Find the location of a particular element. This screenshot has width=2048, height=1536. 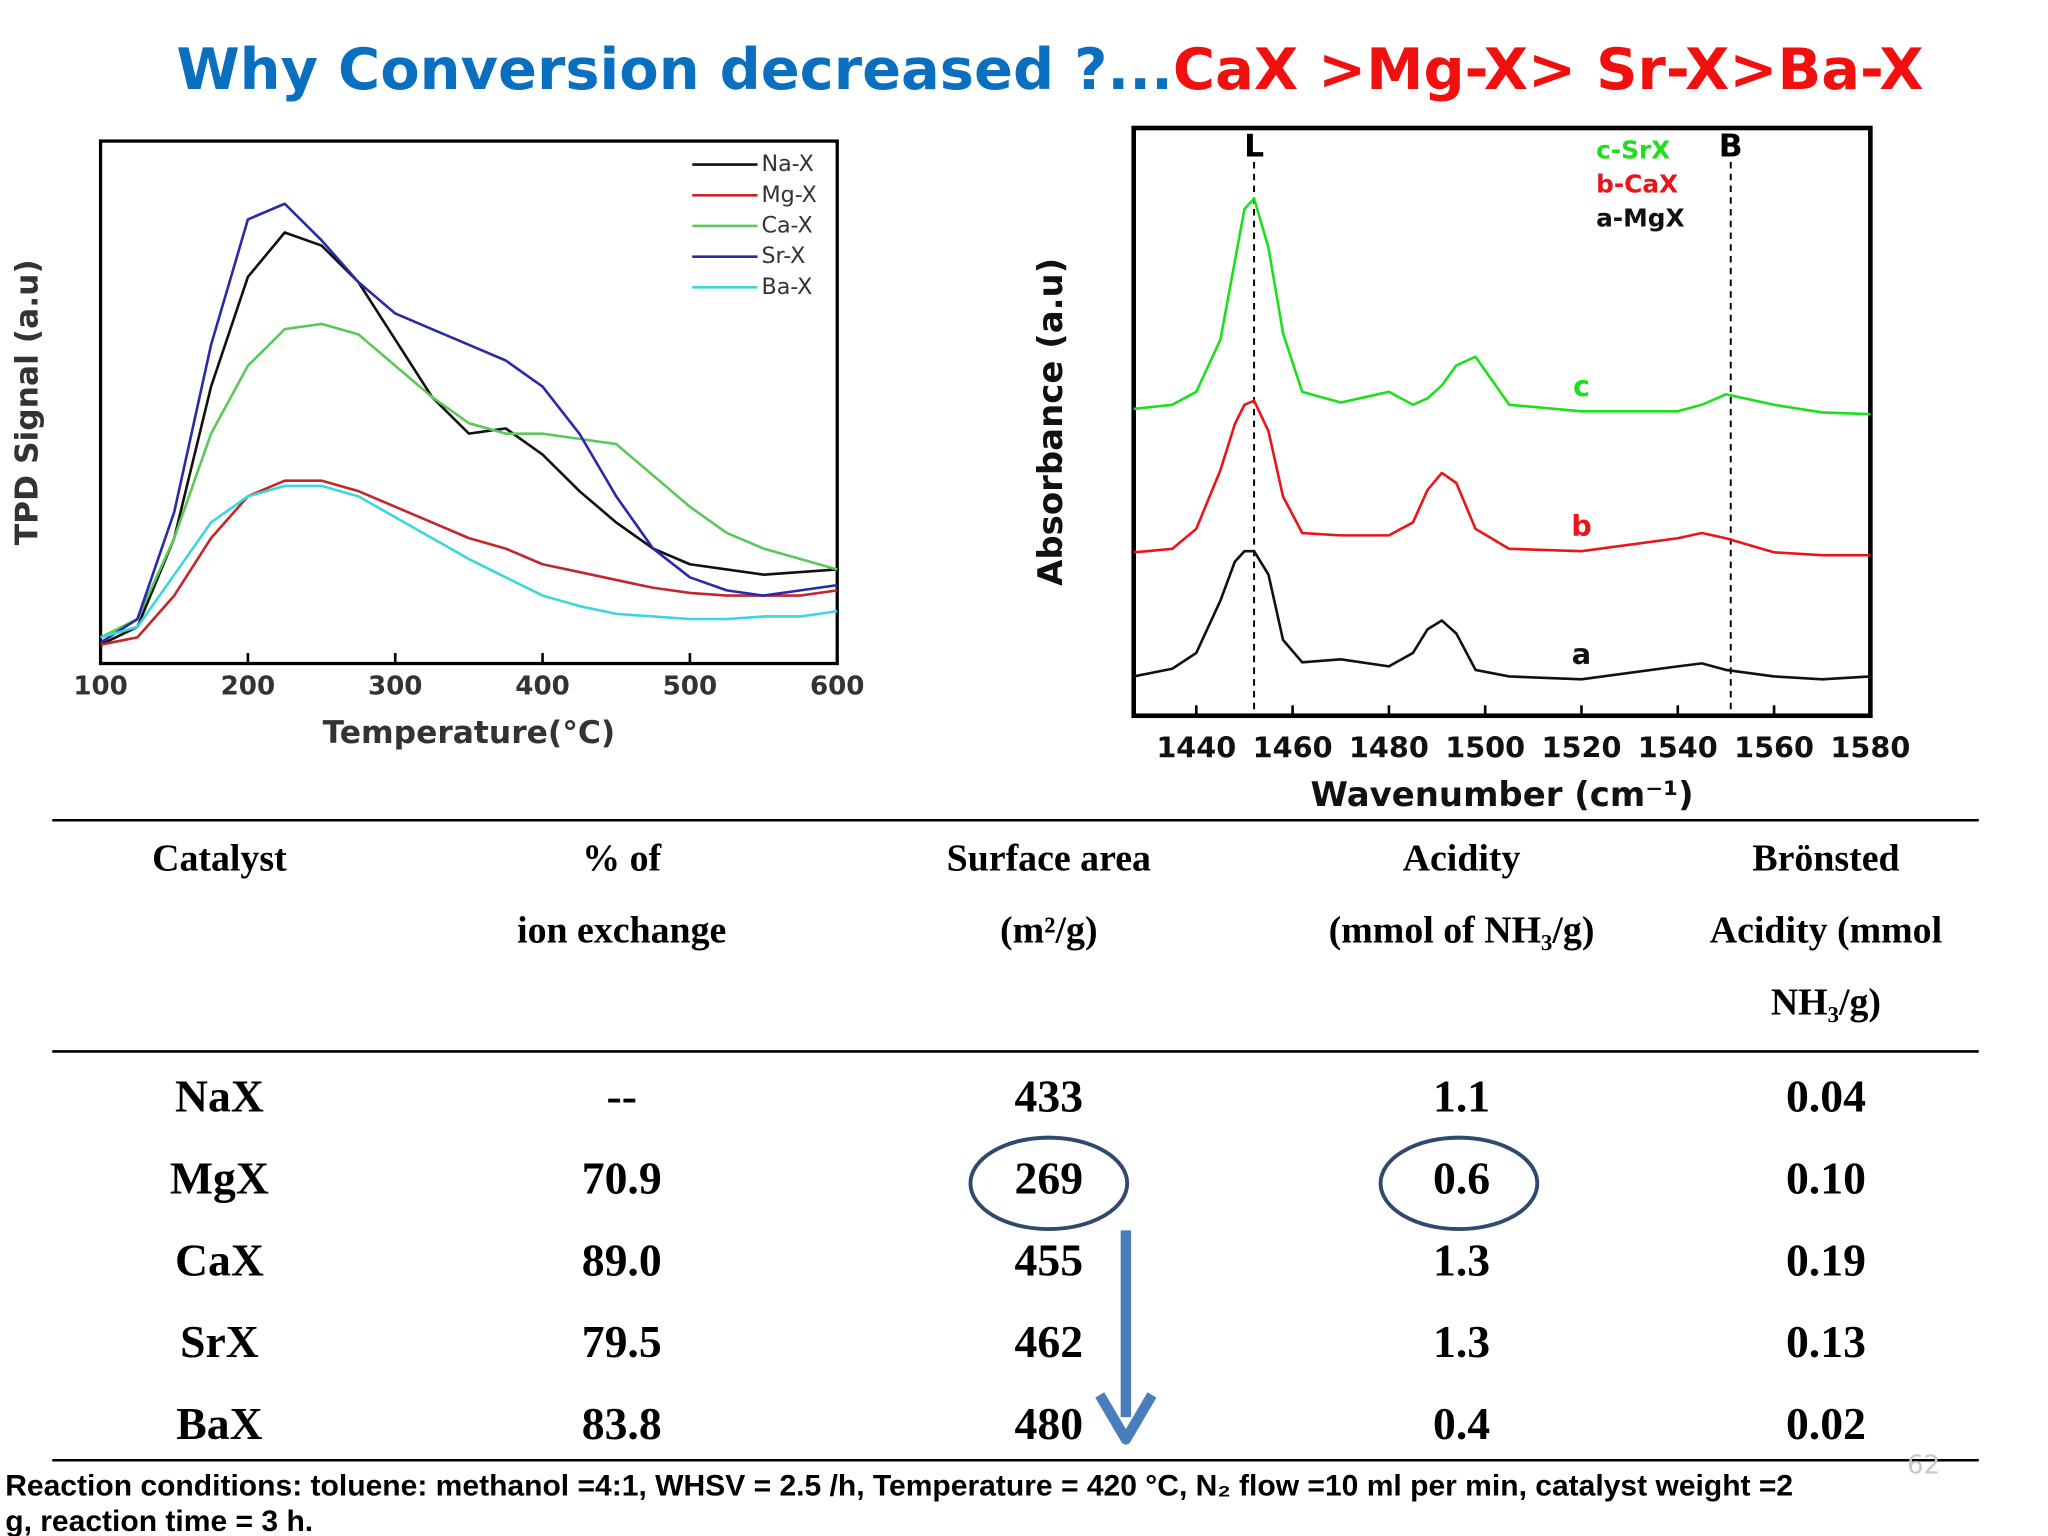

header-cell: ion exchange is located at coordinates (621, 931).